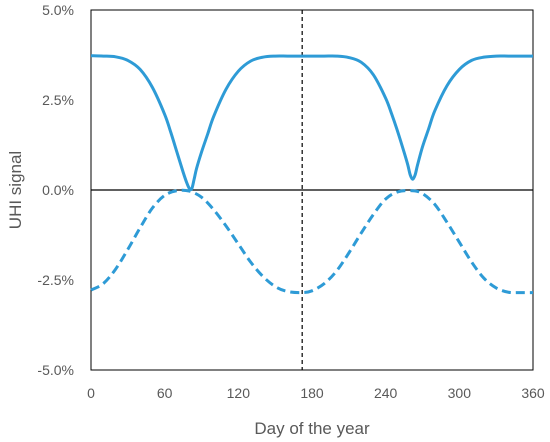 Image resolution: width=550 pixels, height=442 pixels. What do you see at coordinates (15, 190) in the screenshot?
I see `y-axis-title: UHI signal` at bounding box center [15, 190].